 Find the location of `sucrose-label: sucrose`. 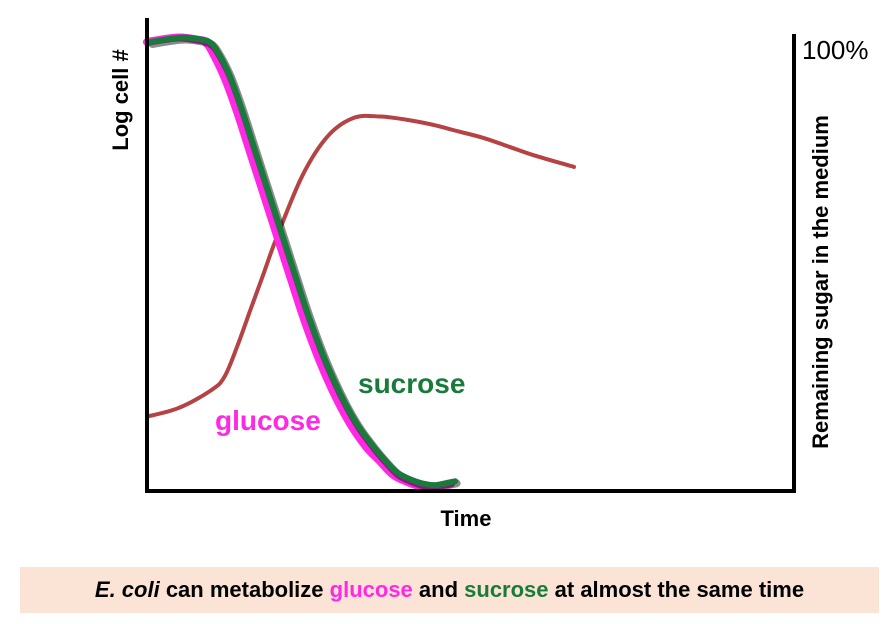

sucrose-label: sucrose is located at coordinates (411, 383).